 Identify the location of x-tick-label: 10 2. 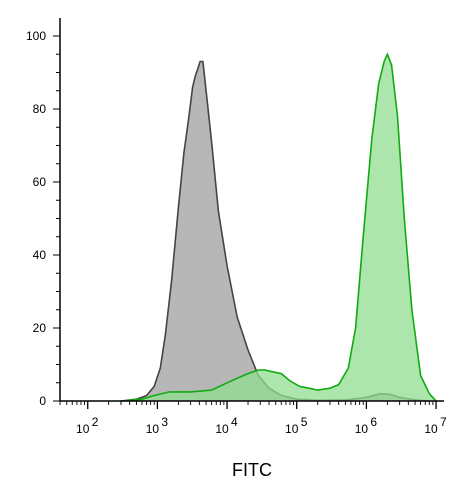
(87, 425).